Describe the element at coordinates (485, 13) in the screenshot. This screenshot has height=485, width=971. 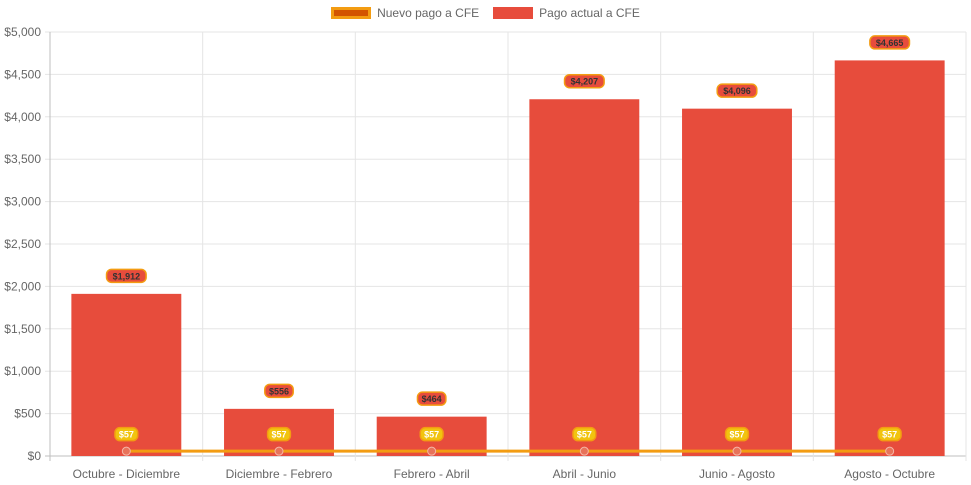
I see `legend: Nuevo pago a CFE Pago actual a CFE` at that location.